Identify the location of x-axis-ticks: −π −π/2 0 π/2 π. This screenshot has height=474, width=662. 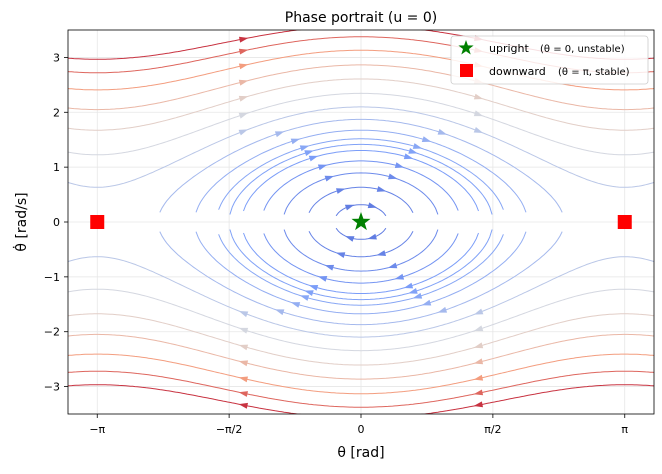
(358, 425).